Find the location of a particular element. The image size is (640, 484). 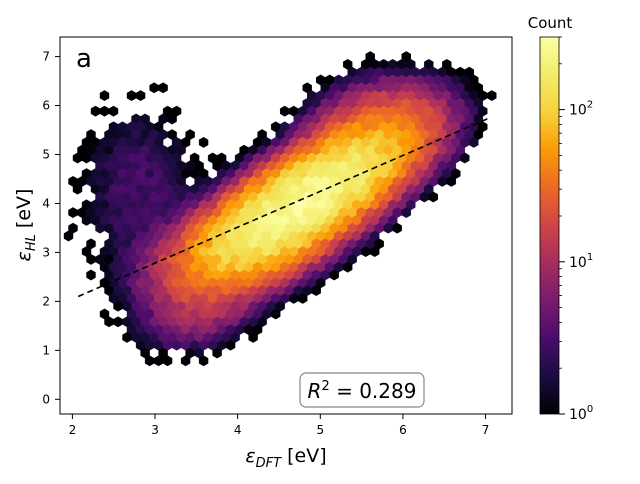

y-tick-label: 2 is located at coordinates (46, 301).